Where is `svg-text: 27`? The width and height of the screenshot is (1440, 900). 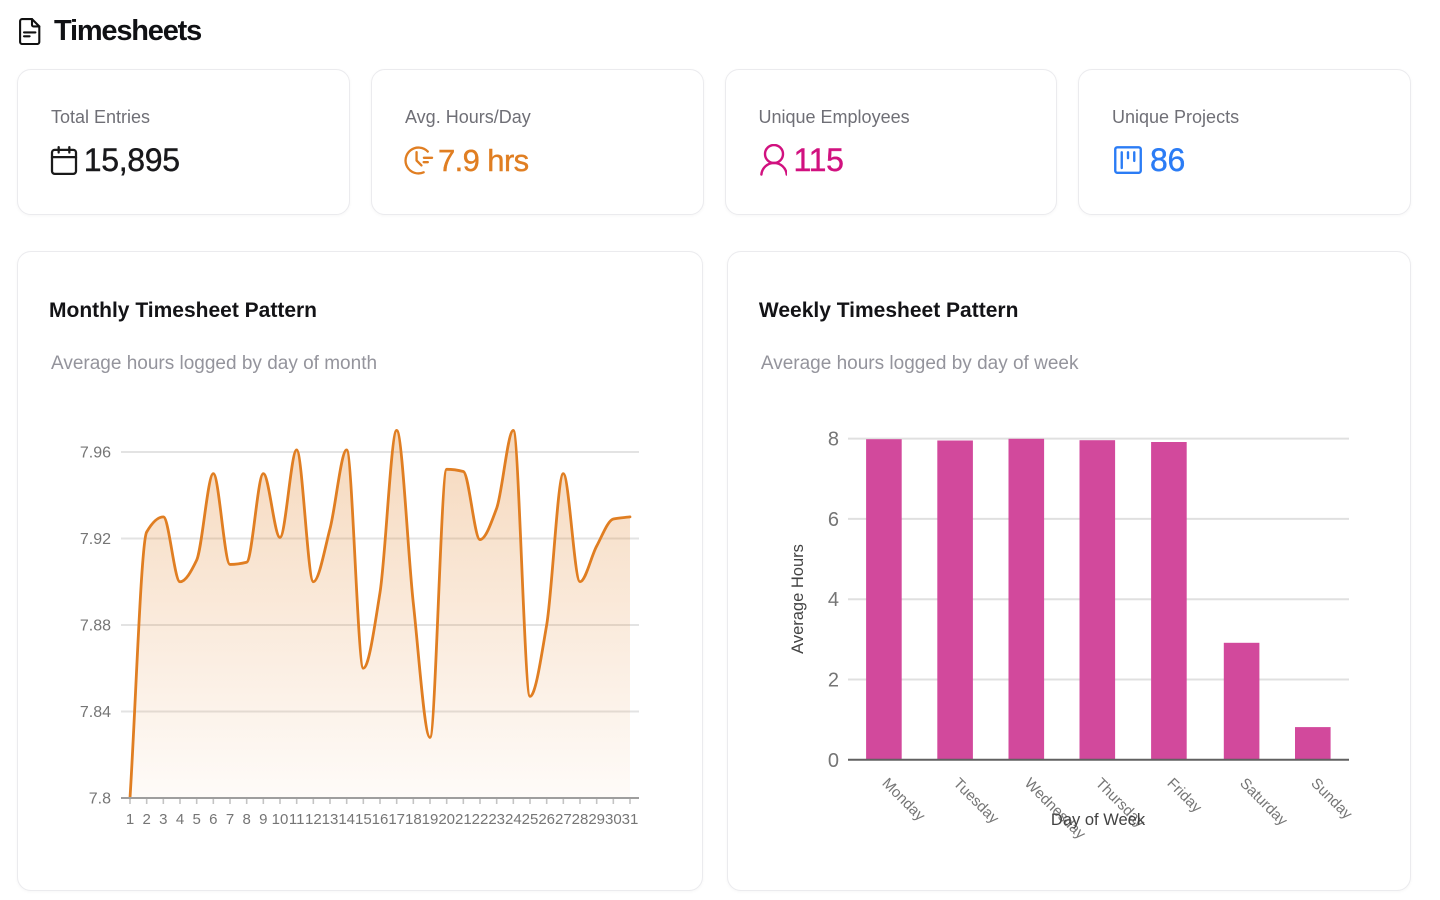
svg-text: 27 is located at coordinates (563, 819).